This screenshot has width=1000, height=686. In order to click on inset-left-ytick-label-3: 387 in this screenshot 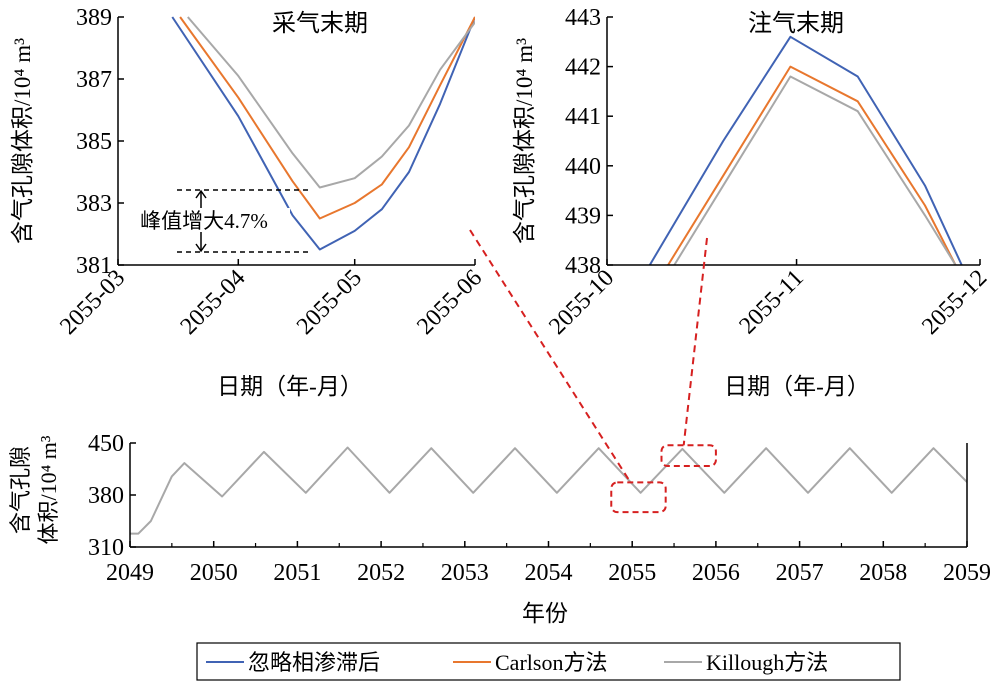, I will do `click(94, 80)`.